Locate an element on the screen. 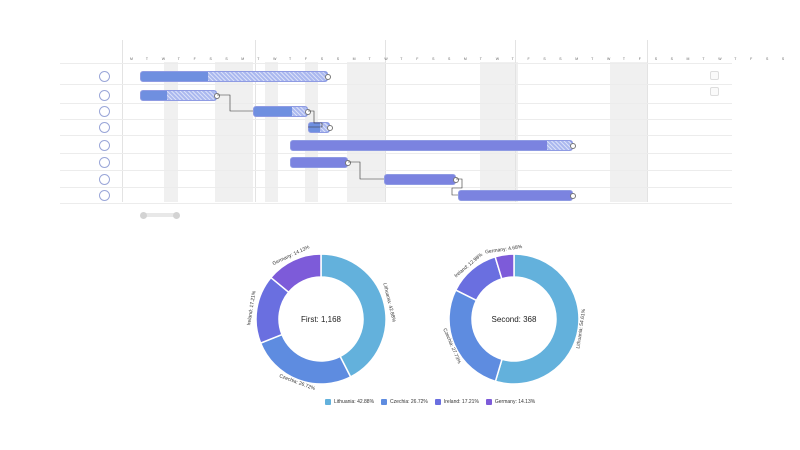 This screenshot has width=800, height=450. scroll-handle-left is located at coordinates (143, 215).